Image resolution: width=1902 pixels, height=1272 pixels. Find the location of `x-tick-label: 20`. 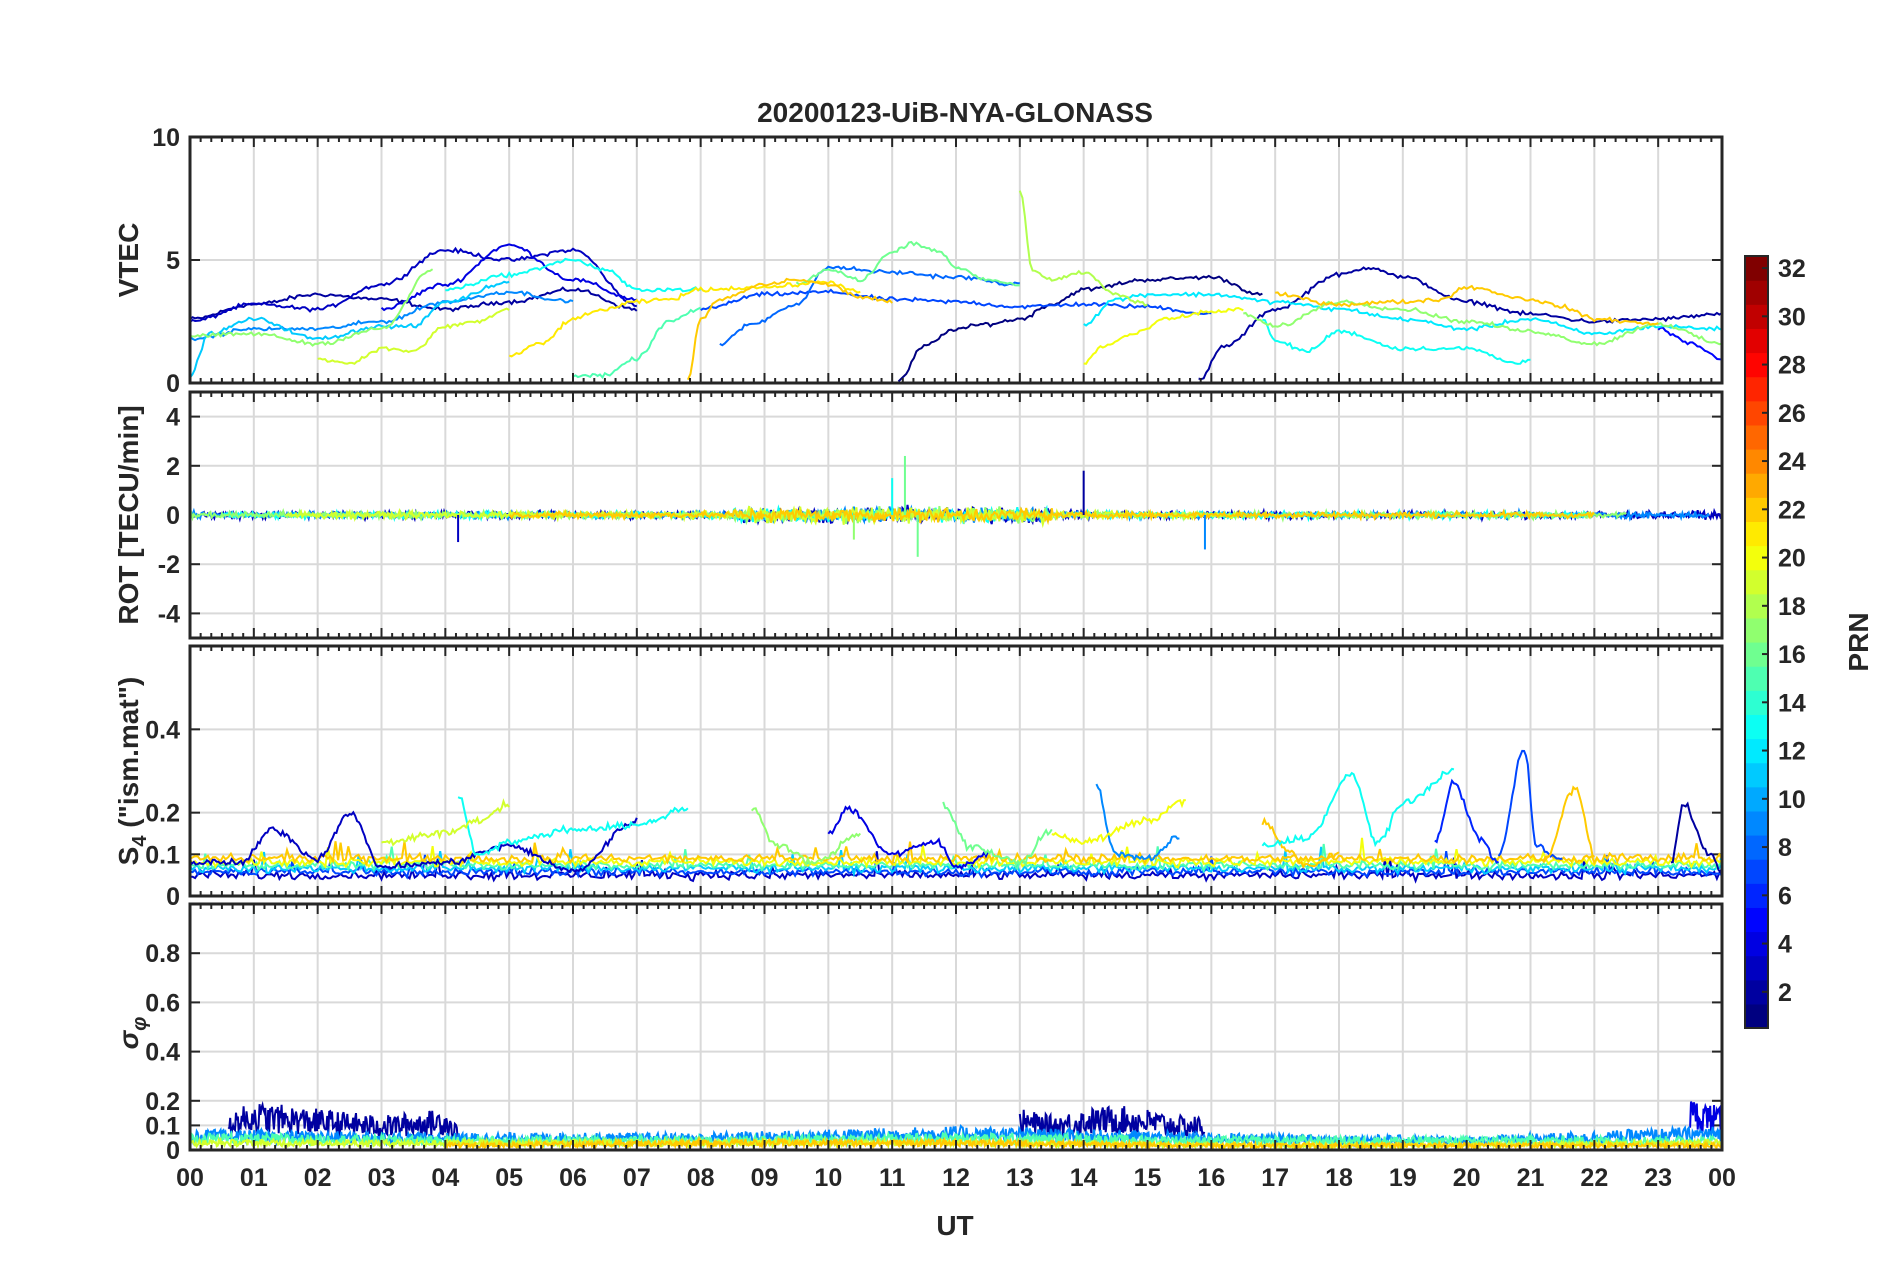

x-tick-label: 20 is located at coordinates (1467, 1178).